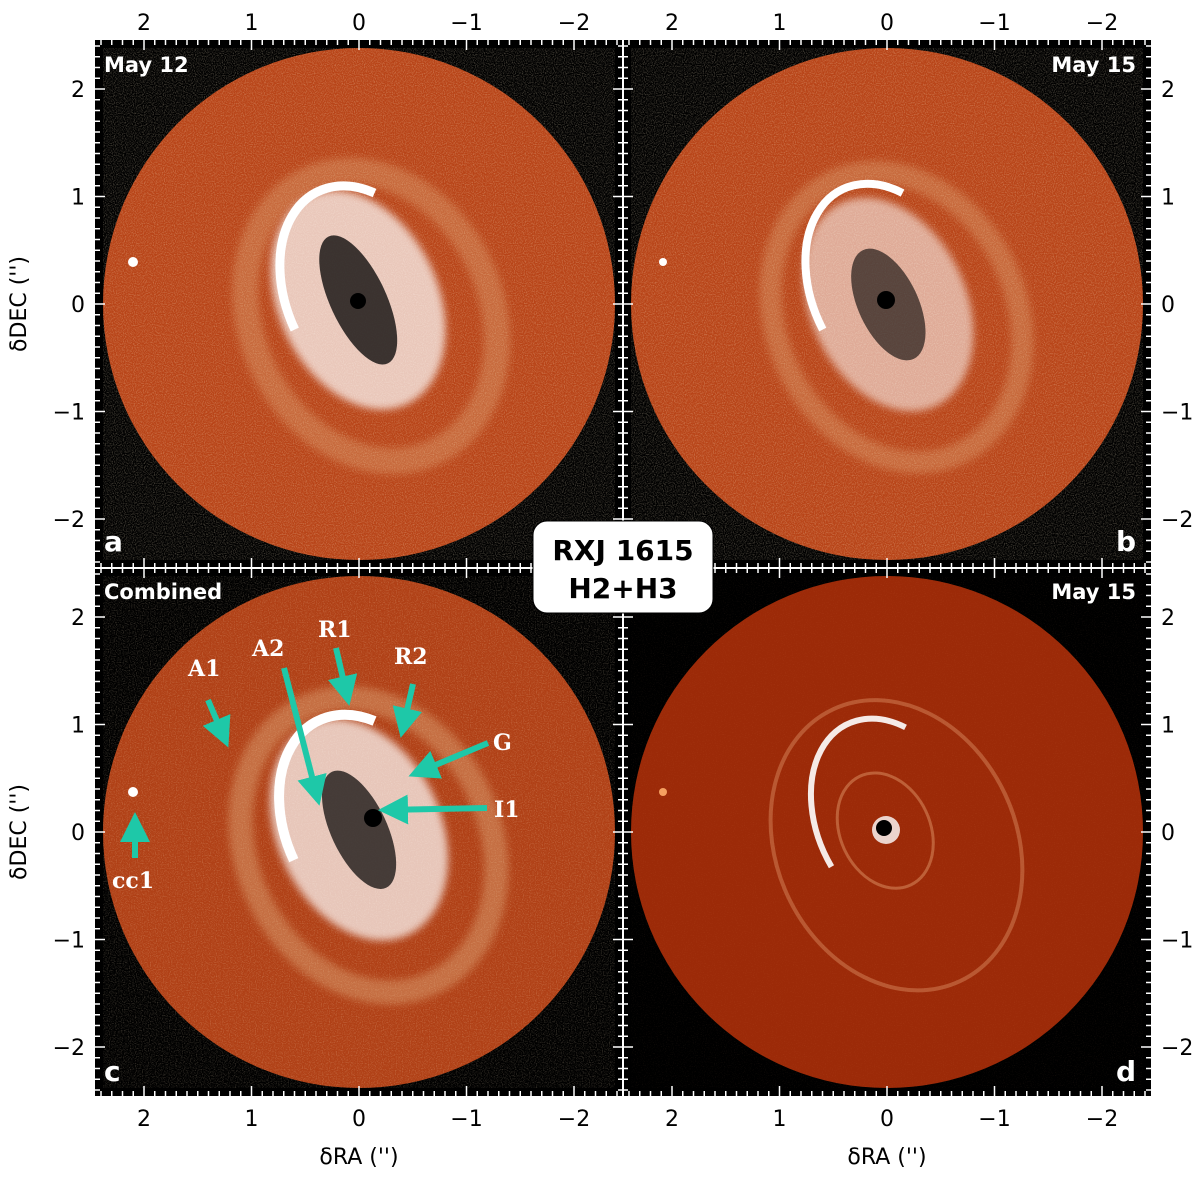 This screenshot has width=1200, height=1181. What do you see at coordinates (622, 588) in the screenshot?
I see `title-line-2: H2+H3` at bounding box center [622, 588].